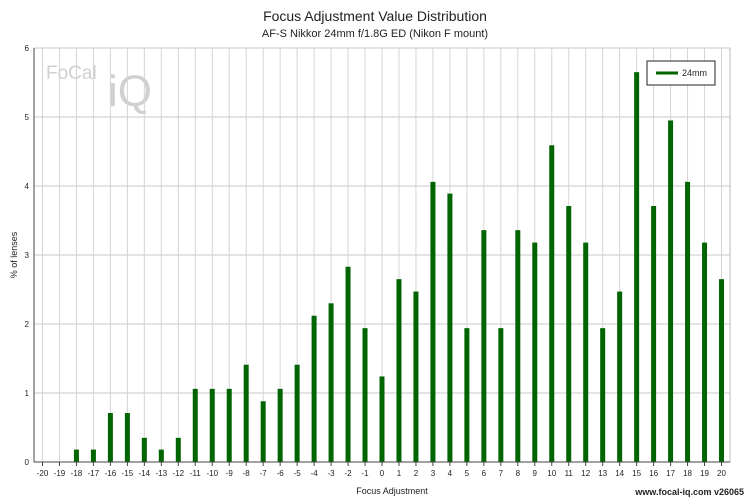  I want to click on focal-iq-watermark-logo: FoCal iQ, so click(99, 89).